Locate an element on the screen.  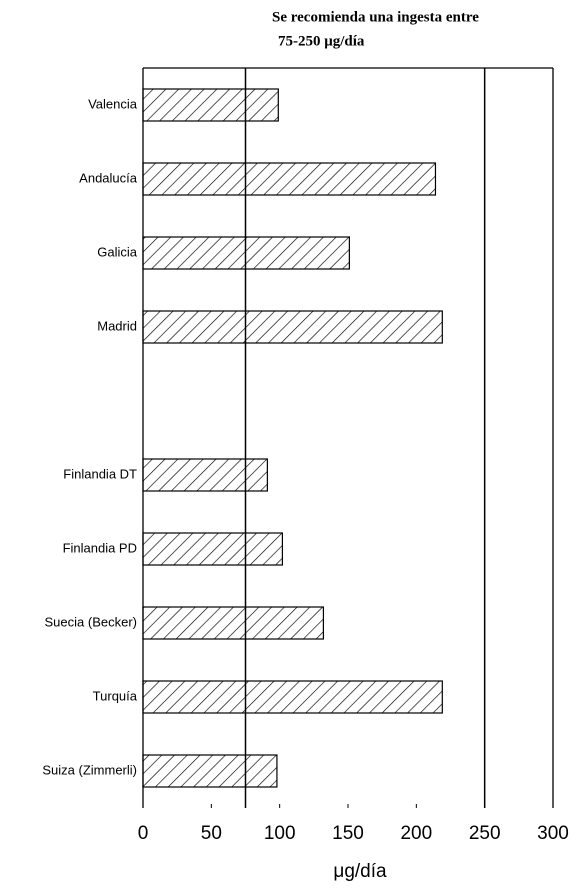
x-tick-label: 100 is located at coordinates (280, 833).